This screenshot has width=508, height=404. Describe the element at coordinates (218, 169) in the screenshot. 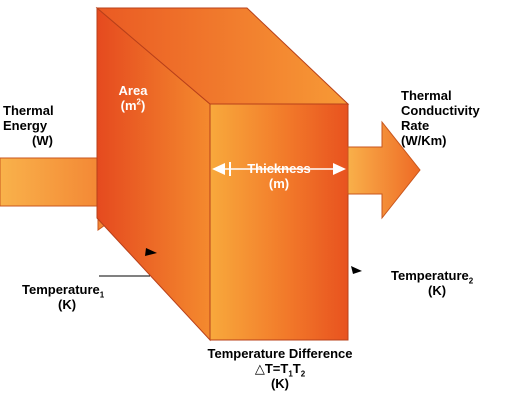

I see `thickness-arrowhead-left` at that location.